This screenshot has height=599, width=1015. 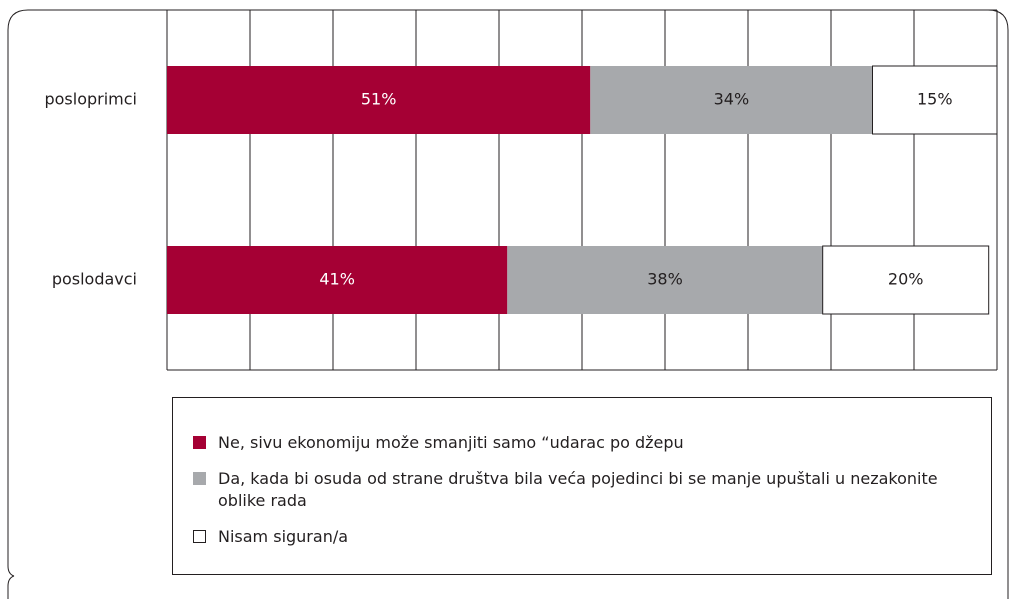 I want to click on legend-item: Nisam siguran/a, so click(x=592, y=537).